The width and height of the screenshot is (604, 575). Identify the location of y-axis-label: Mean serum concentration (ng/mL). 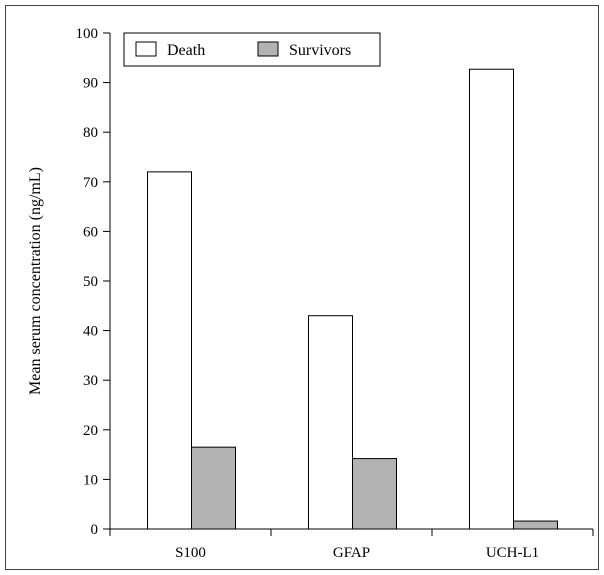
(35, 281).